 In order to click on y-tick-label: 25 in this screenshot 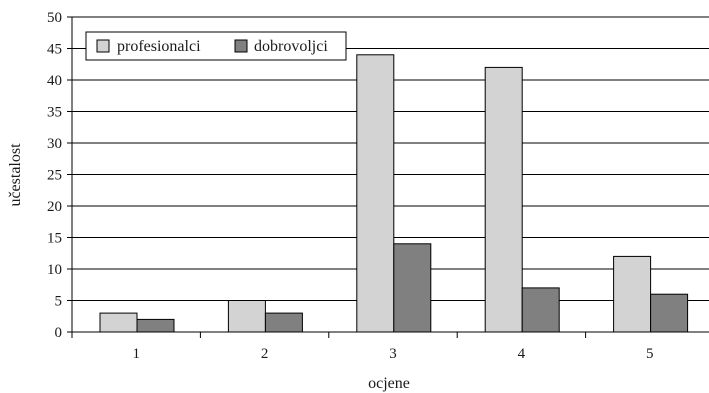, I will do `click(54, 176)`.